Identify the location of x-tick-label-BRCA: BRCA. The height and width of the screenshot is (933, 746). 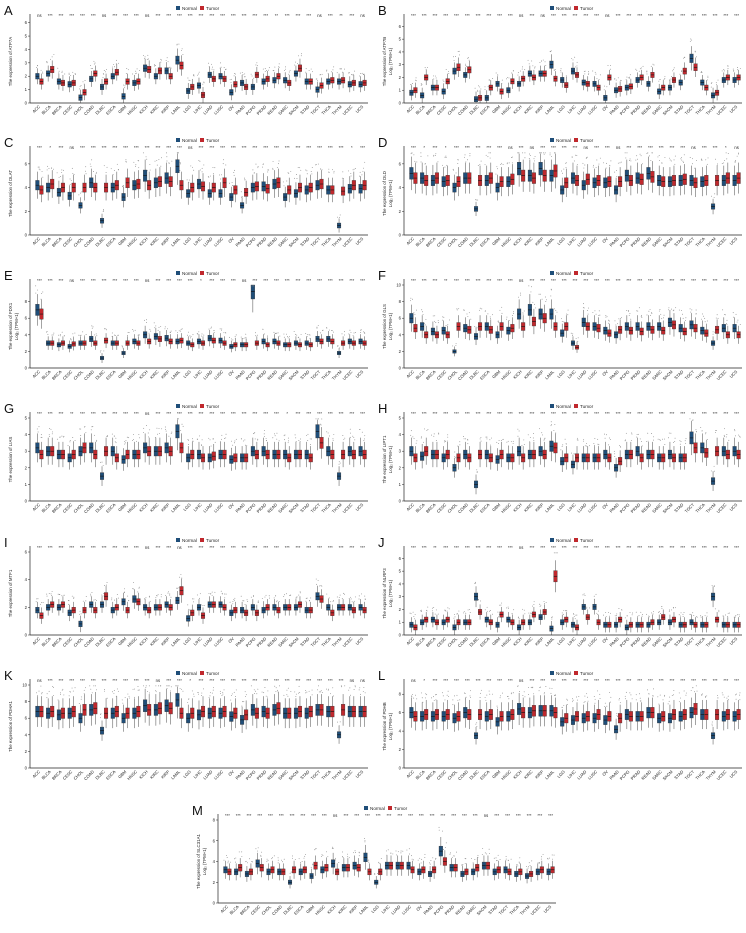
(431, 508).